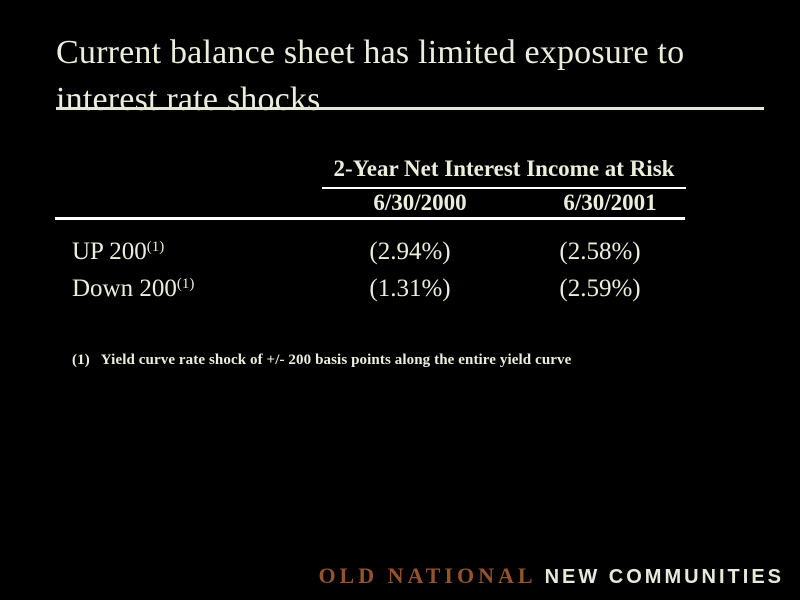 Image resolution: width=800 pixels, height=600 pixels. What do you see at coordinates (600, 288) in the screenshot?
I see `row-value-2001: (2.59%)` at bounding box center [600, 288].